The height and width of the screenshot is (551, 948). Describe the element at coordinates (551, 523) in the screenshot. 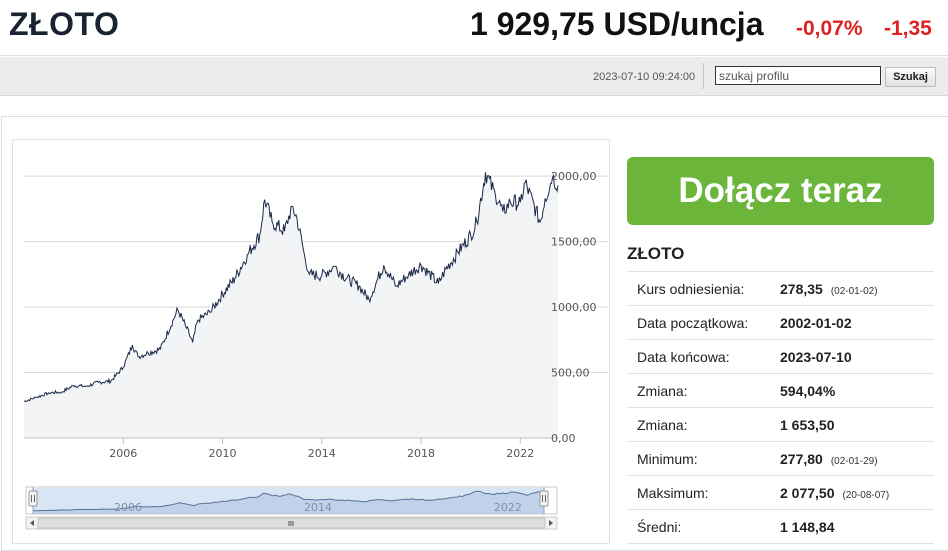

I see `scroll-right-arrow-icon` at that location.